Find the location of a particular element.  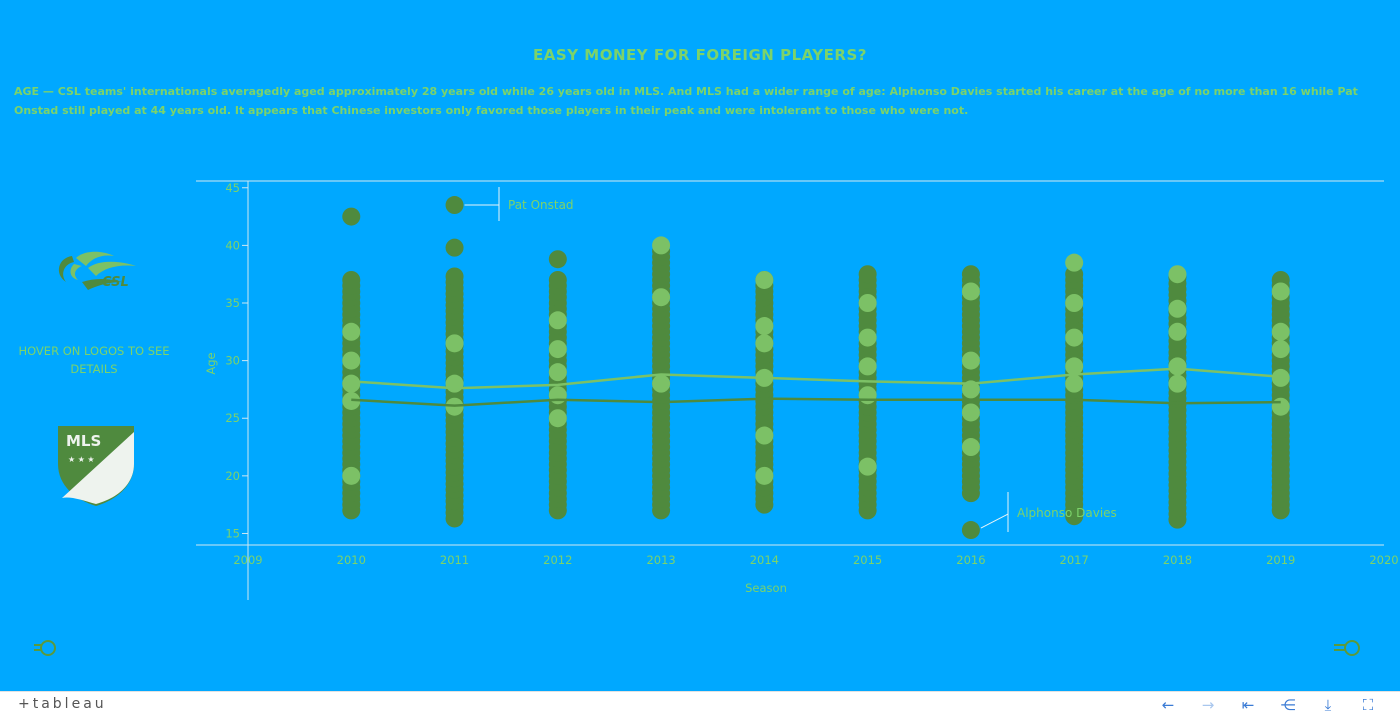

tableau-brand-text: +tableau is located at coordinates (62, 704).